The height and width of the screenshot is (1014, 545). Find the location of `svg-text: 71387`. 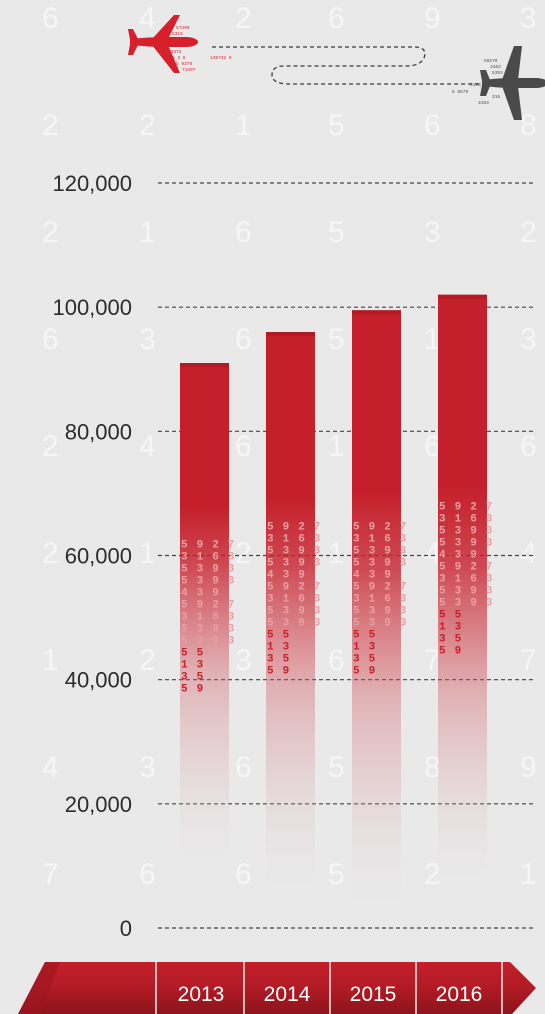

svg-text: 71387 is located at coordinates (189, 70).